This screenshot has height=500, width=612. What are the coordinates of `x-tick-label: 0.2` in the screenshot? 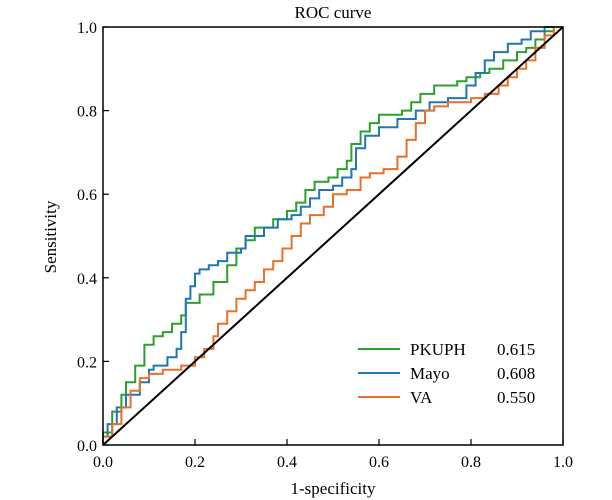 It's located at (195, 462).